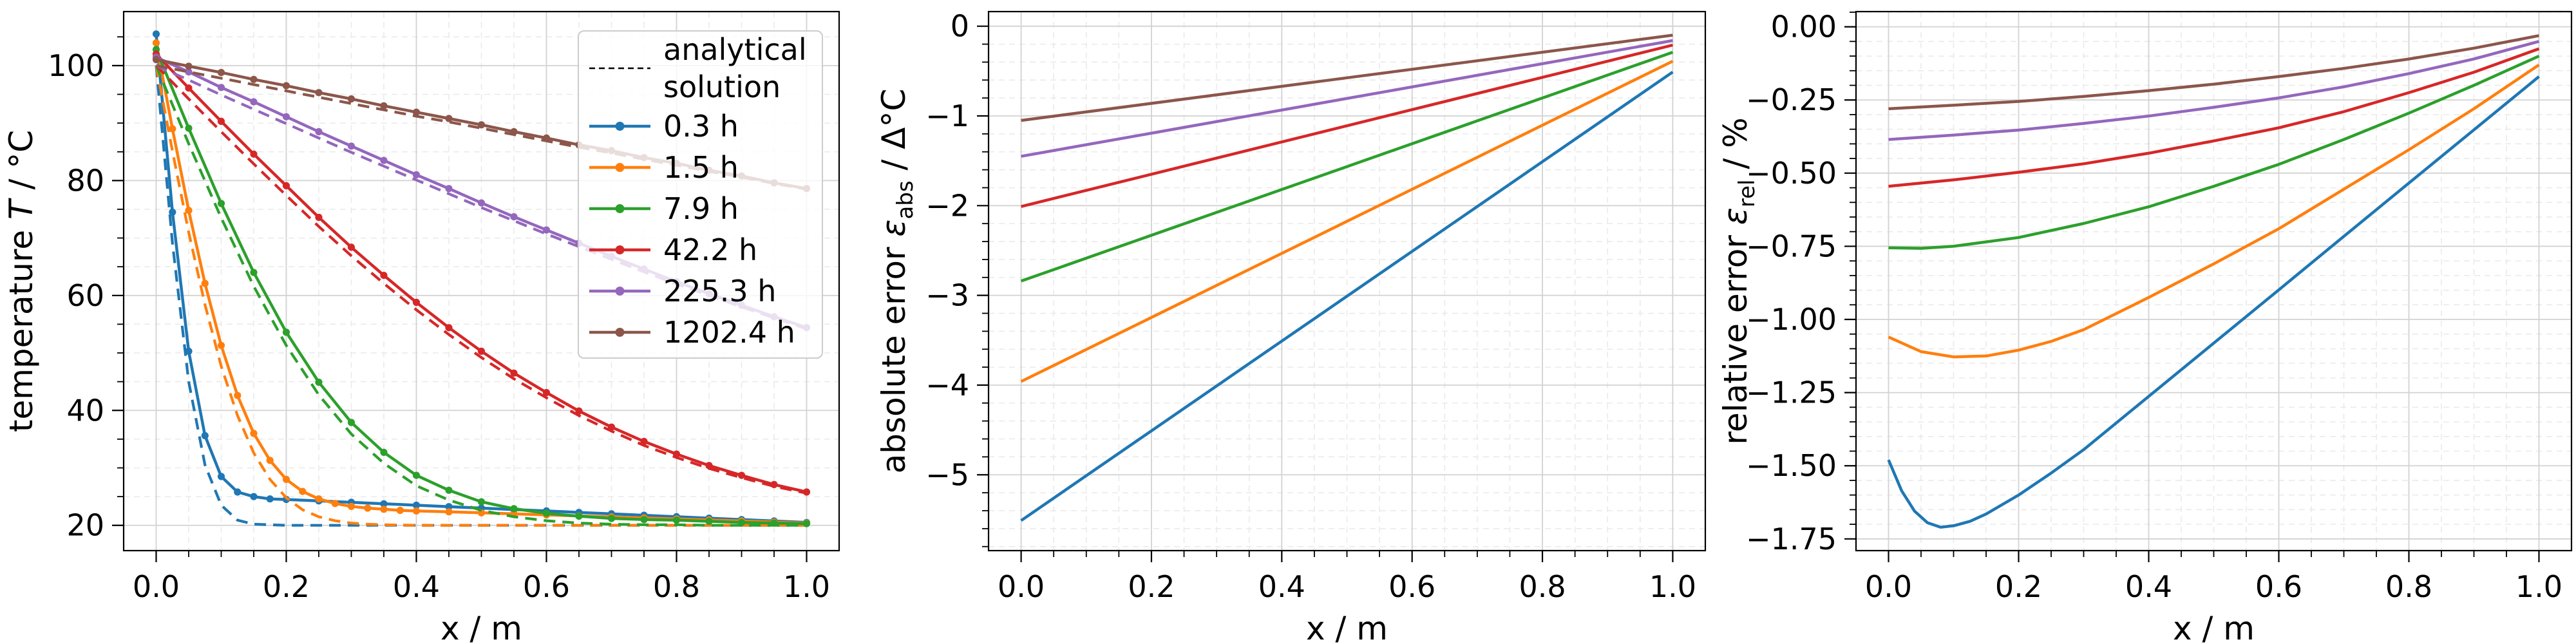 This screenshot has width=2576, height=644. I want to click on y-tick-label: −0.25, so click(1791, 100).